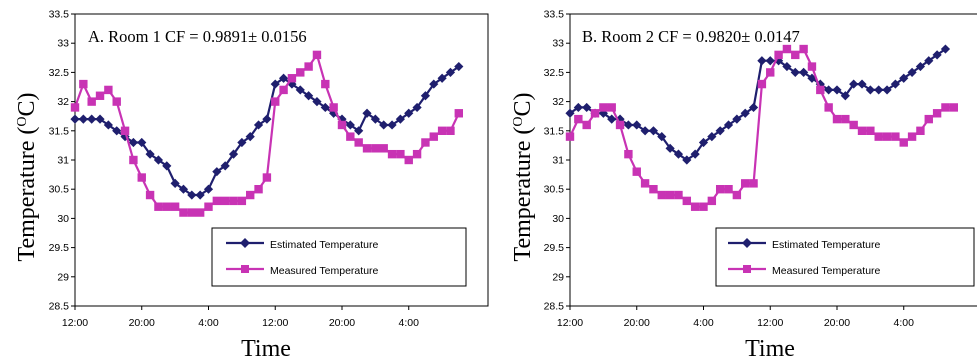 This screenshot has width=977, height=361. Describe the element at coordinates (59, 131) in the screenshot. I see `y-tick-label: 31.5` at that location.